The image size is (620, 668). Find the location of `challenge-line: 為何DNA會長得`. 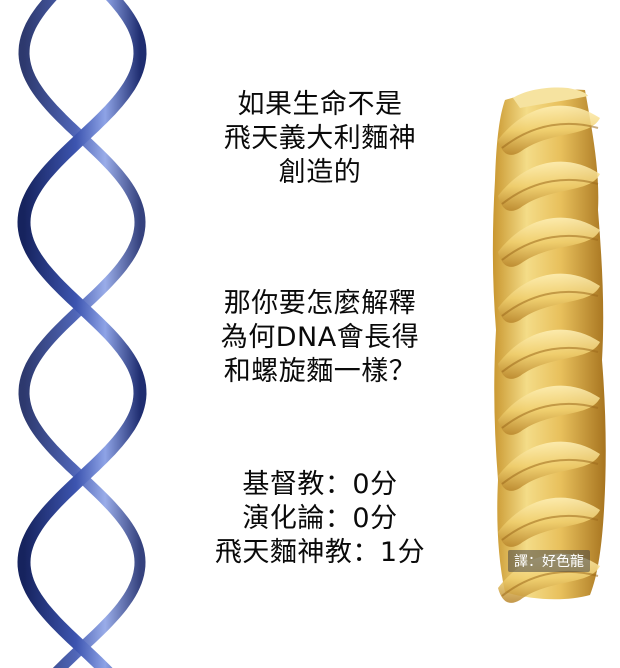

challenge-line: 為何DNA會長得 is located at coordinates (320, 337).